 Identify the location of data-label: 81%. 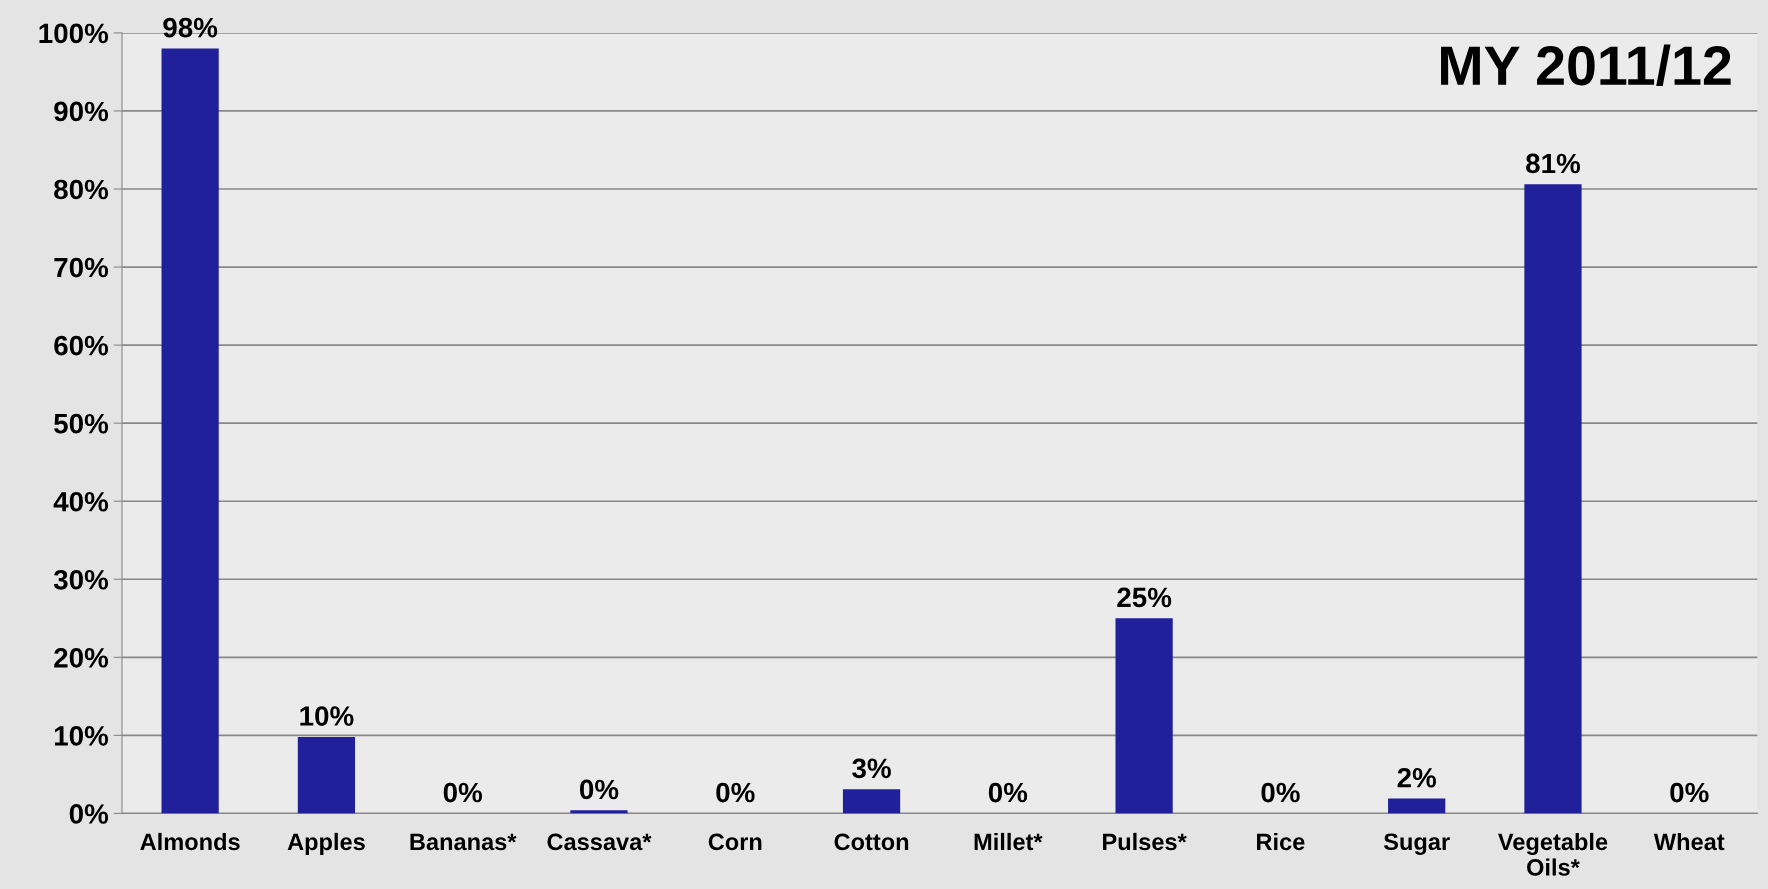
(1553, 163).